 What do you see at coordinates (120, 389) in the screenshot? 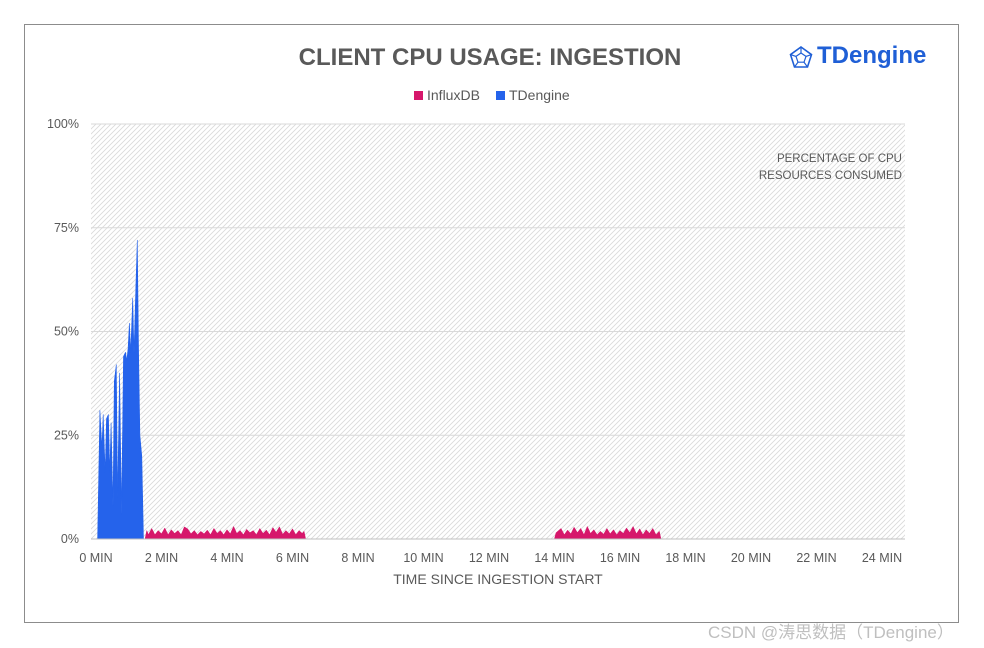
I see `series-area-tdengine` at bounding box center [120, 389].